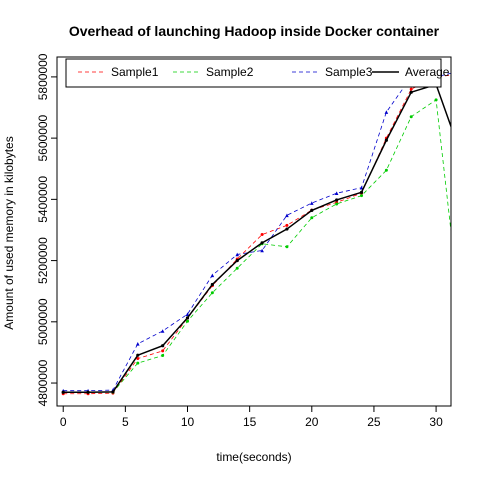  I want to click on legend-box, so click(253, 73).